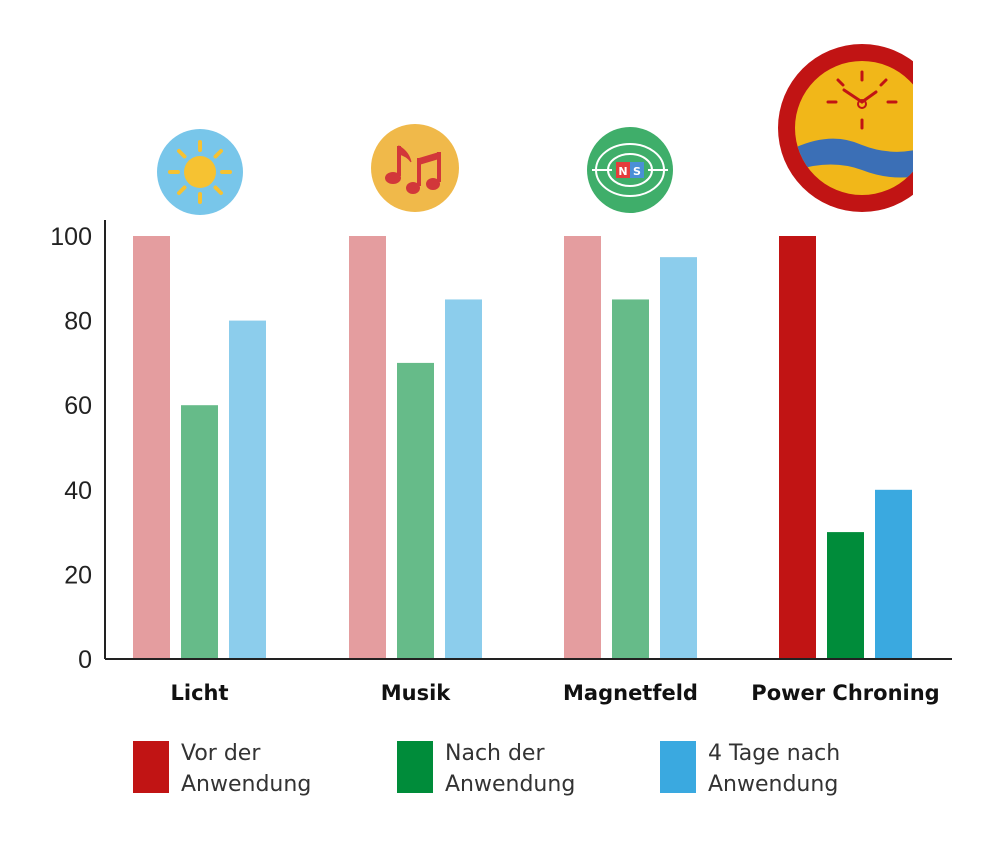 The width and height of the screenshot is (1000, 849). I want to click on x-category-label: Magnetfeld, so click(630, 693).